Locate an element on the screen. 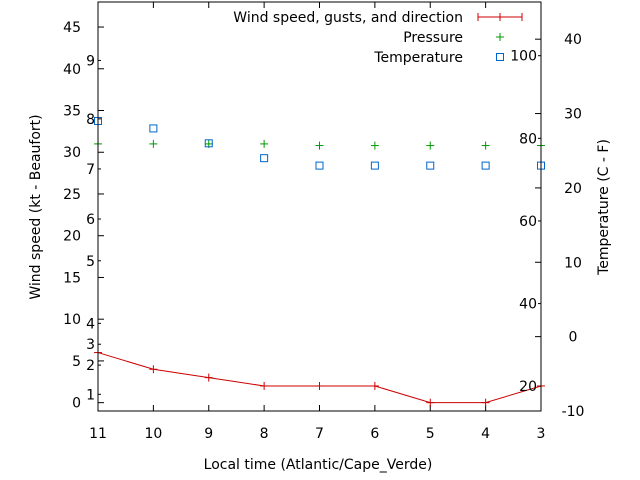 The image size is (640, 480). beaufort-label: 3 is located at coordinates (90, 345).